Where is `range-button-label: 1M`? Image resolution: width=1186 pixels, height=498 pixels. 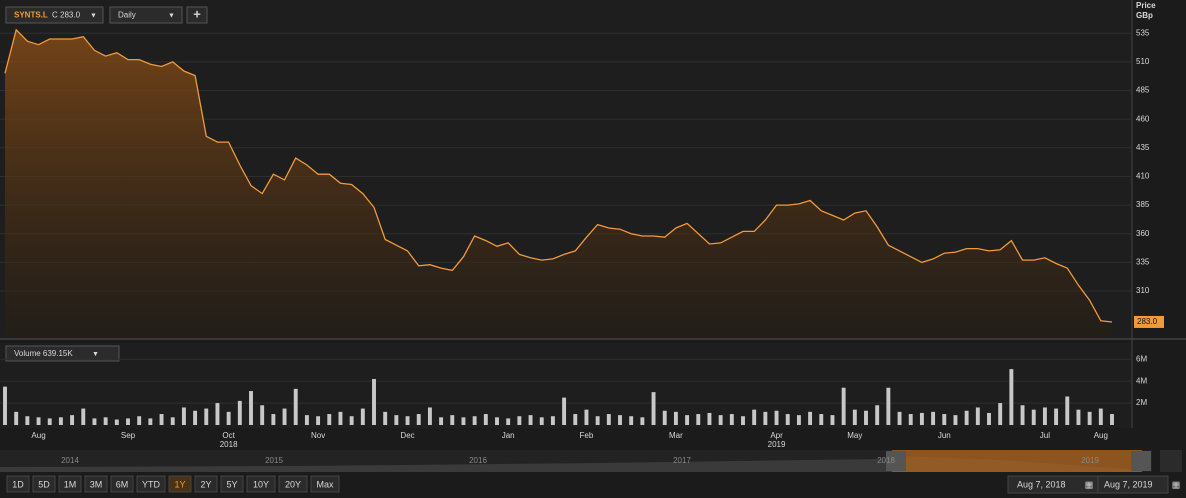
range-button-label: 1M is located at coordinates (70, 484).